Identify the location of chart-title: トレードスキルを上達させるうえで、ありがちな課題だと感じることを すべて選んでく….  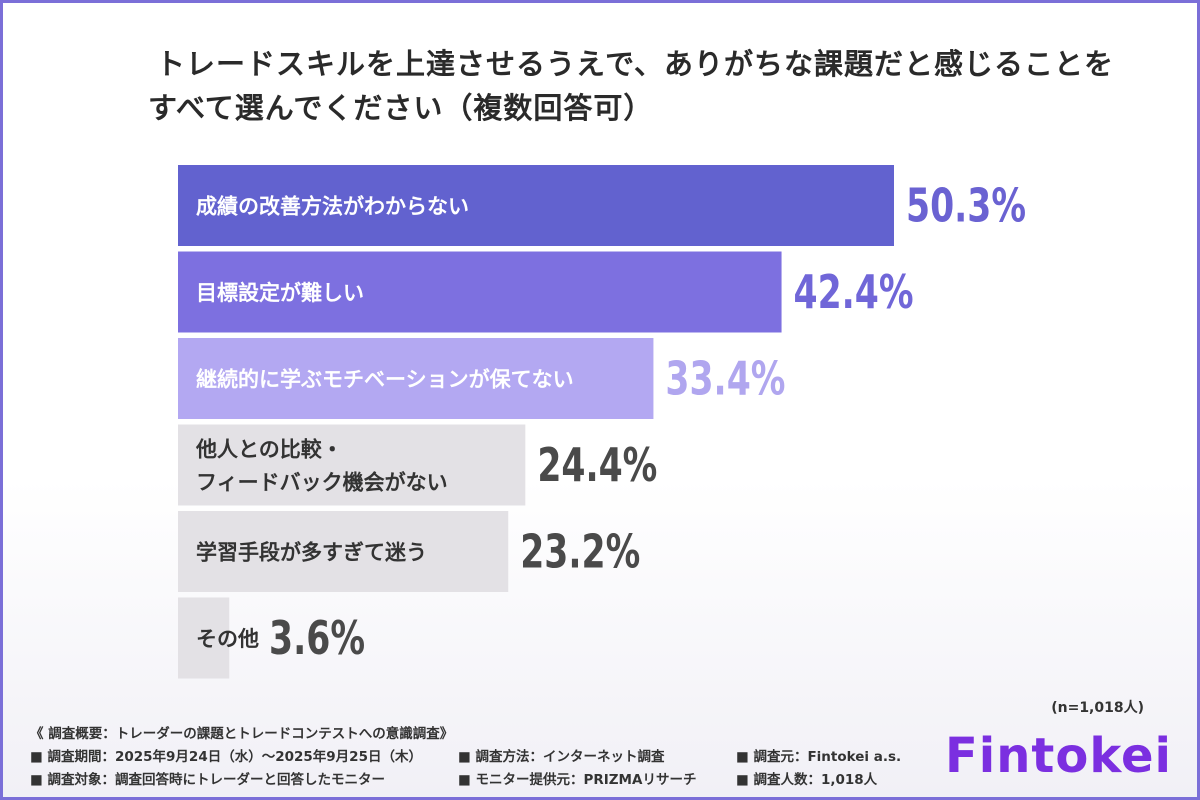
(643, 86).